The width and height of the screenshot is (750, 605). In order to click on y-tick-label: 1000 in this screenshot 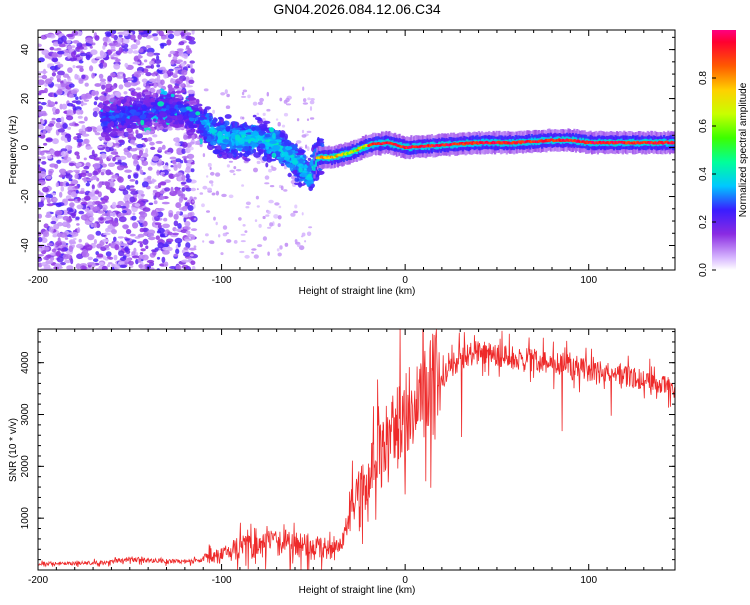, I will do `click(25, 518)`.